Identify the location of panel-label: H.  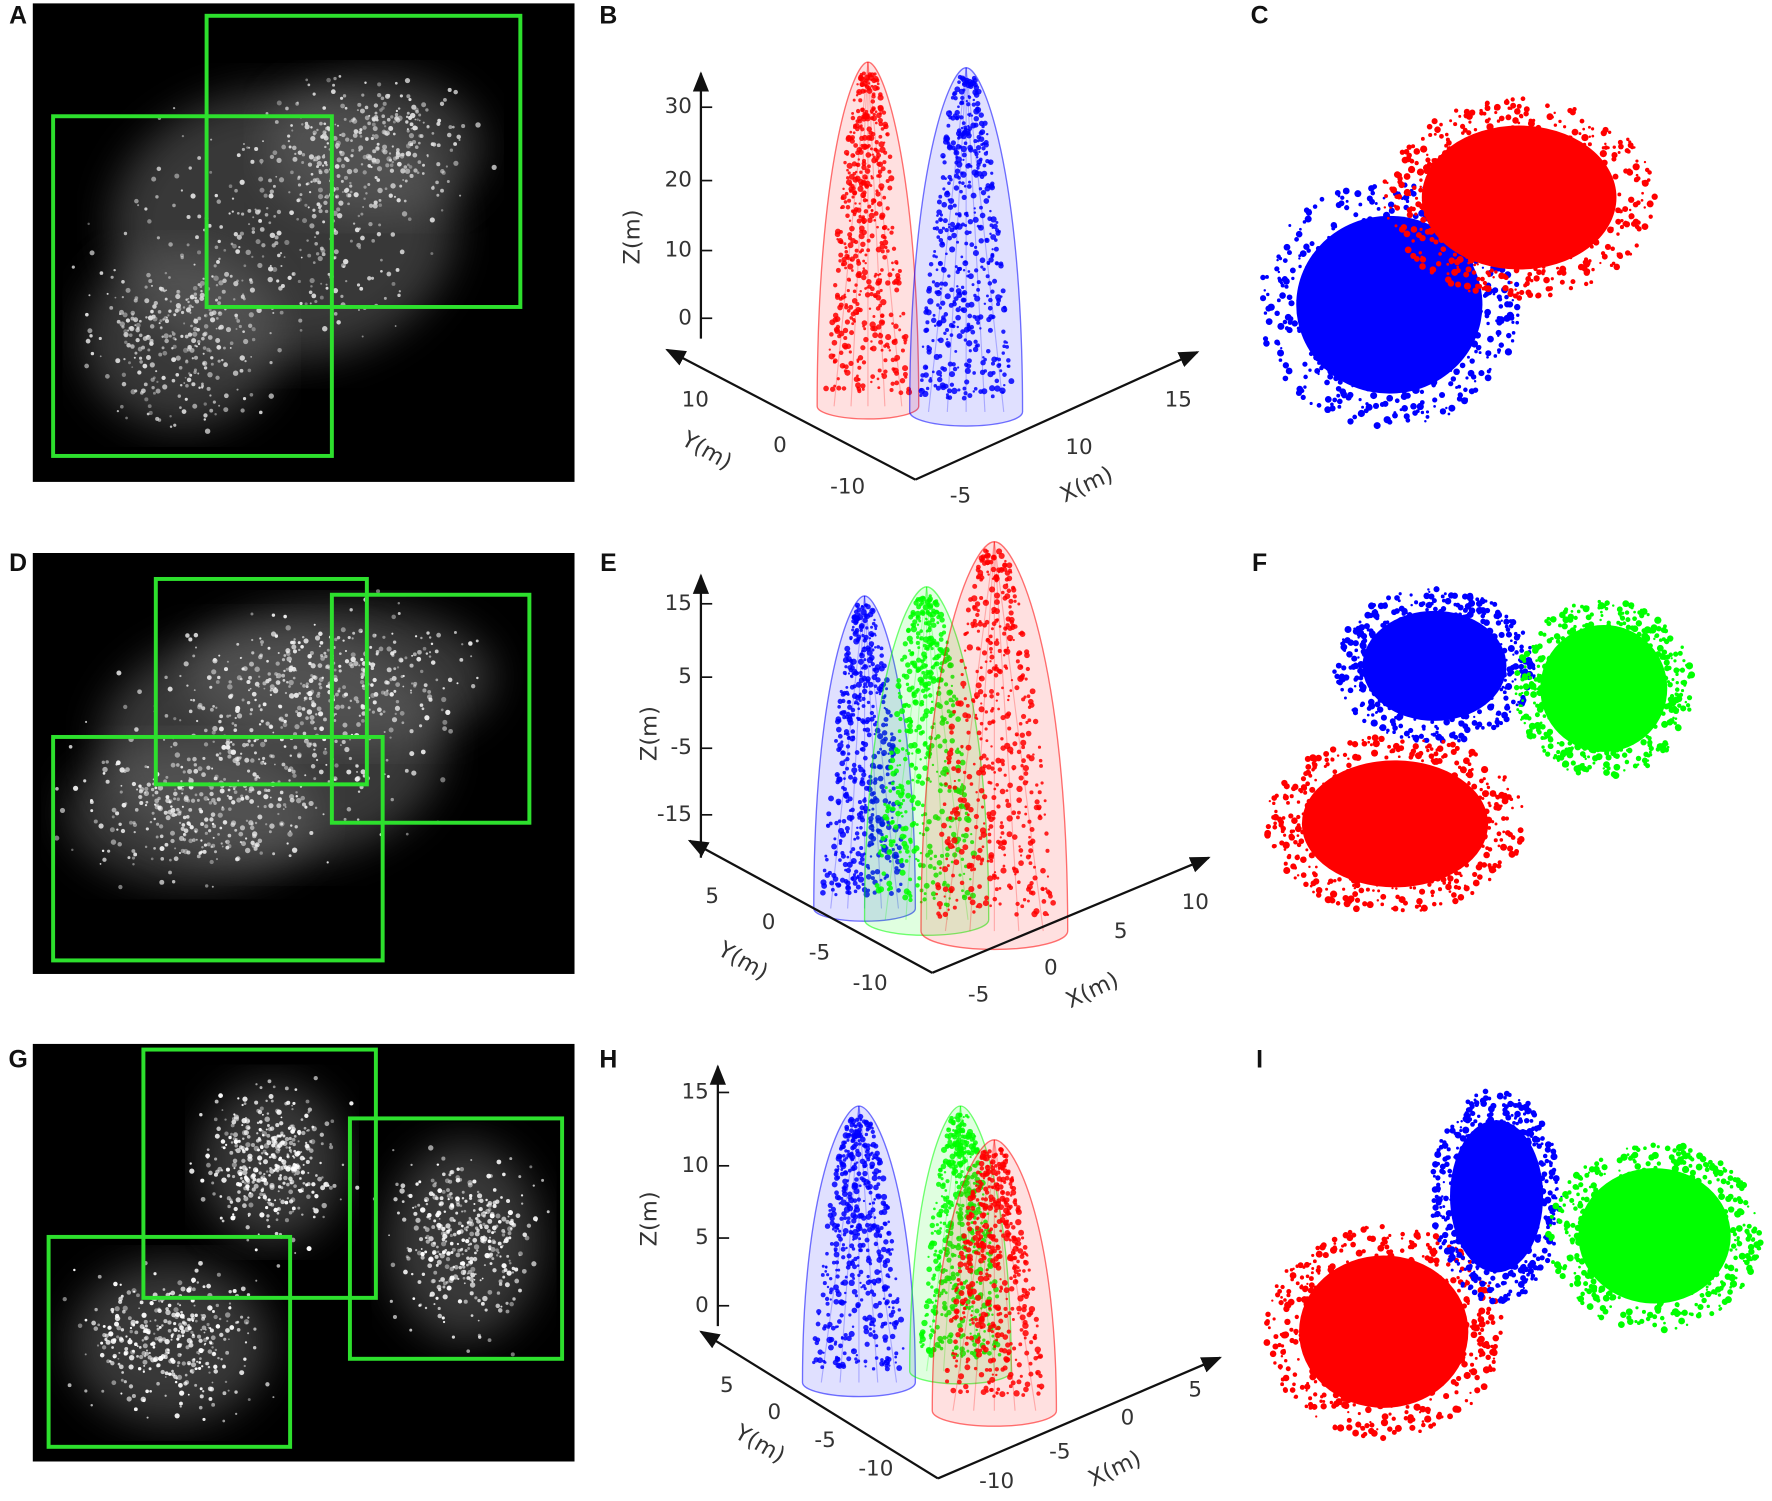
(608, 1059).